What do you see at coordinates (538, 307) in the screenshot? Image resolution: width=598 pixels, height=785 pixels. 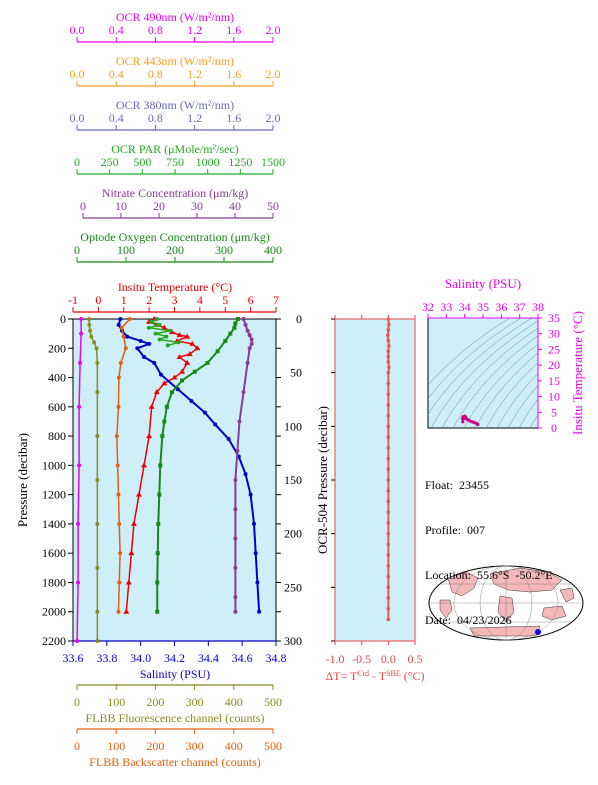 I see `ts-x-tick-label: 38` at bounding box center [538, 307].